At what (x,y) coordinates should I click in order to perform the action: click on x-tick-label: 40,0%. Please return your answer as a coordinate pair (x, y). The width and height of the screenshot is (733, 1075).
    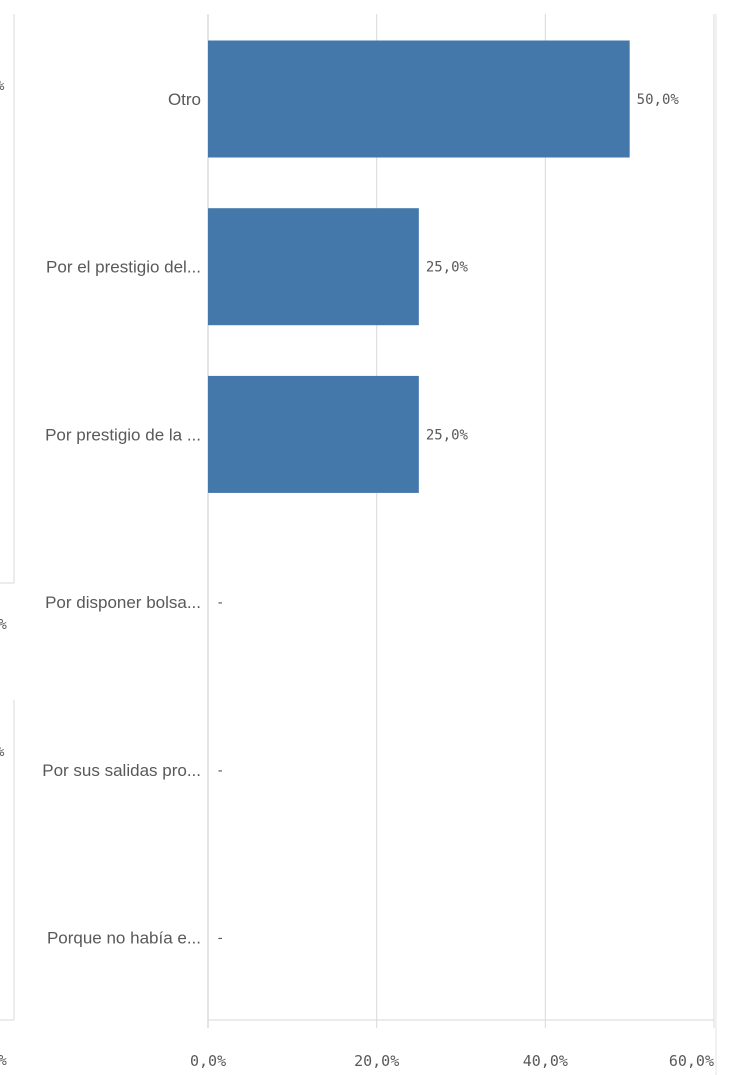
    Looking at the image, I should click on (545, 1061).